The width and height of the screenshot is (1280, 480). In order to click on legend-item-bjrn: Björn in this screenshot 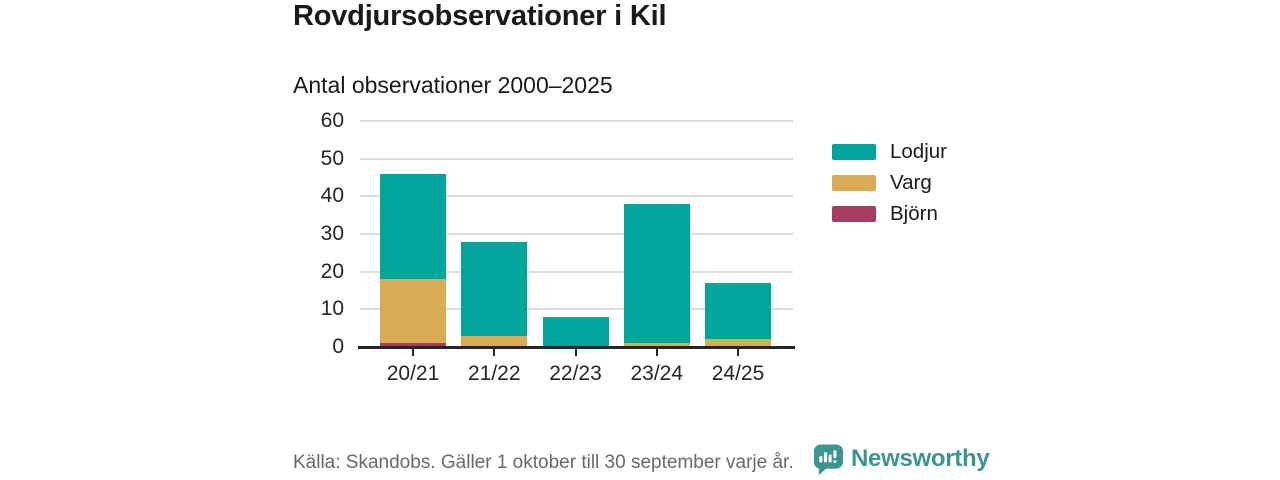, I will do `click(889, 213)`.